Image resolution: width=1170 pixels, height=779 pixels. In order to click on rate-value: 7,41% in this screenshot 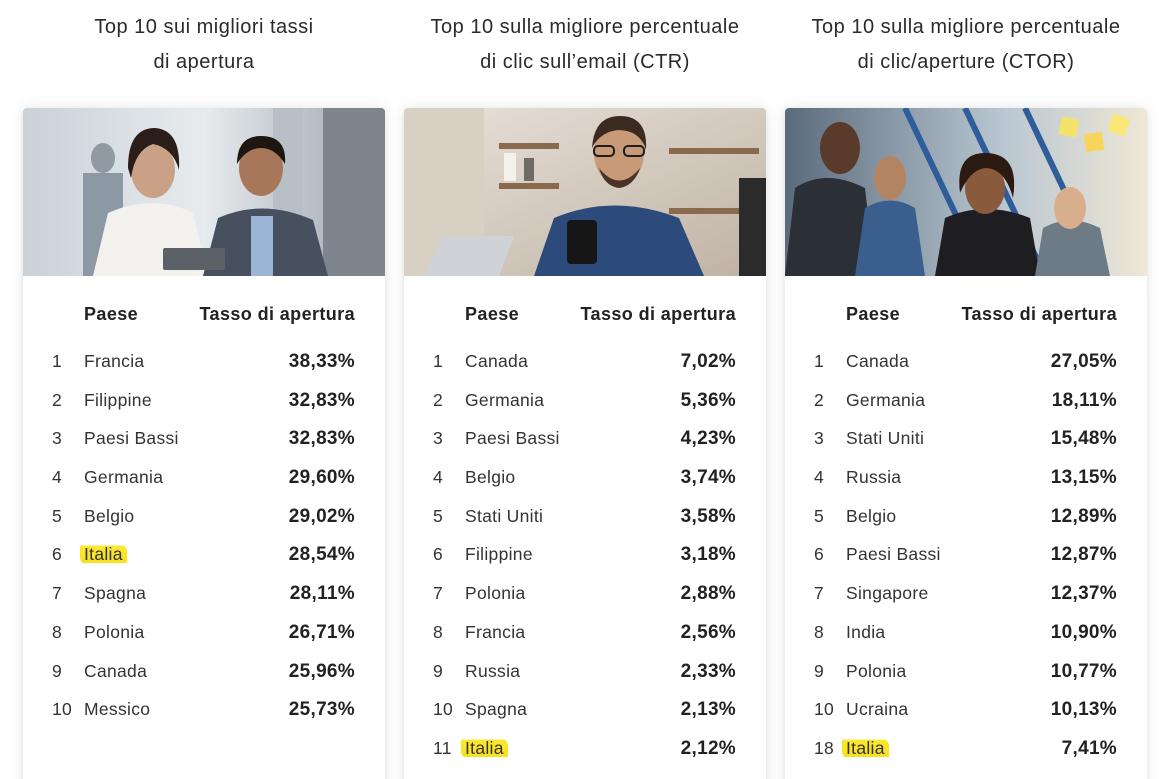, I will do `click(1089, 748)`.